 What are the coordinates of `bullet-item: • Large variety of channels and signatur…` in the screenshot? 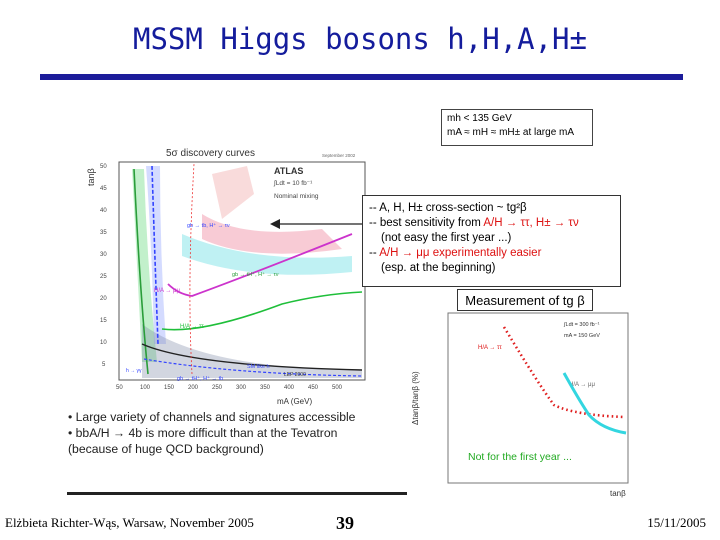 It's located at (212, 417).